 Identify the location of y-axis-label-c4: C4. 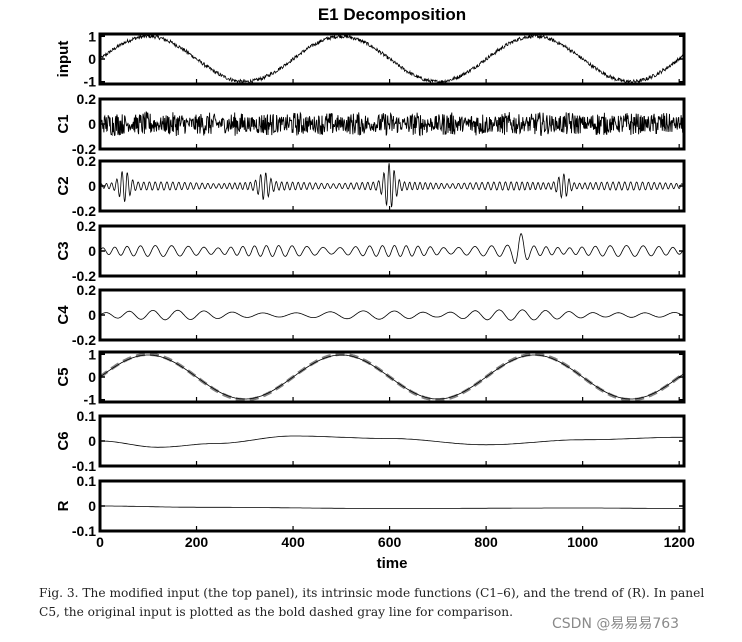
(63, 315).